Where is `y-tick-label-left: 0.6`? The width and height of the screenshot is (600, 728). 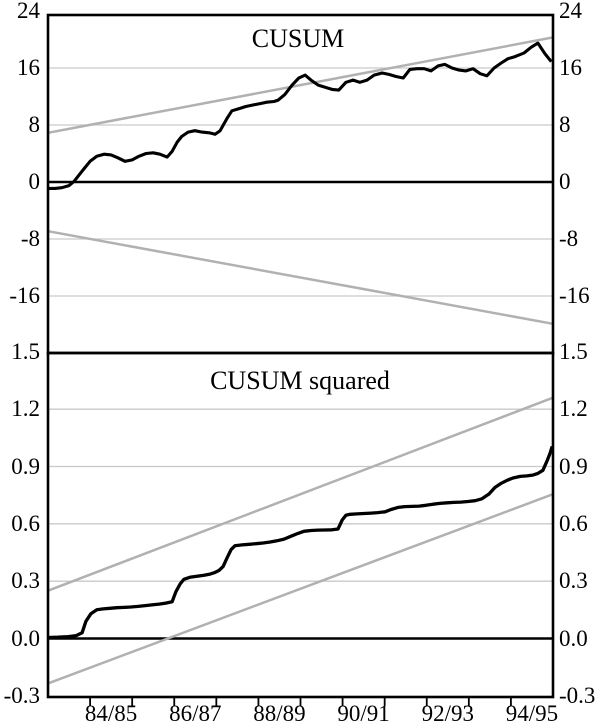
y-tick-label-left: 0.6 is located at coordinates (25, 523).